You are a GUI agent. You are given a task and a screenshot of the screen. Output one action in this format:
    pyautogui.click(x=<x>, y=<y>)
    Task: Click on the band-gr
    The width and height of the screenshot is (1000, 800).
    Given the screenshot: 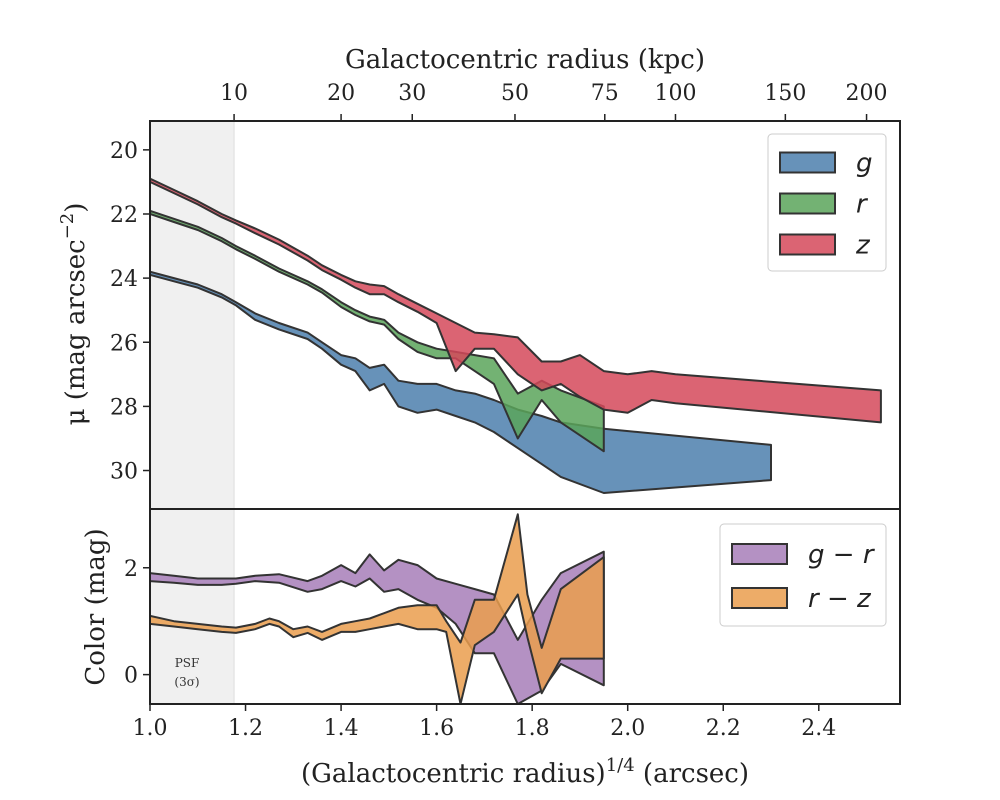 What is the action you would take?
    pyautogui.click(x=377, y=627)
    